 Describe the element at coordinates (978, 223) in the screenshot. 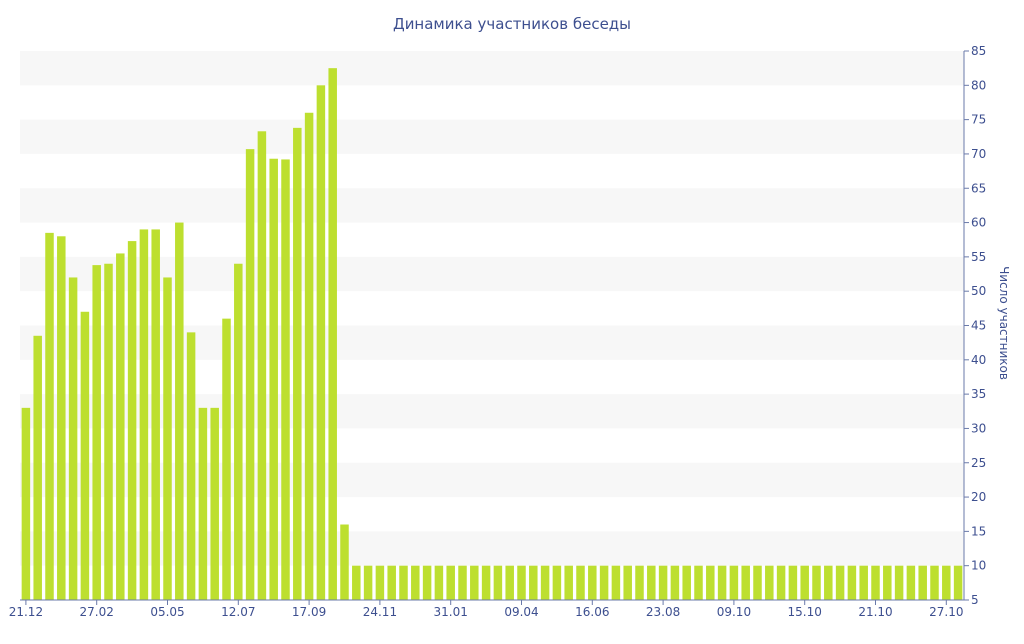

I see `y-tick-label: 60` at that location.